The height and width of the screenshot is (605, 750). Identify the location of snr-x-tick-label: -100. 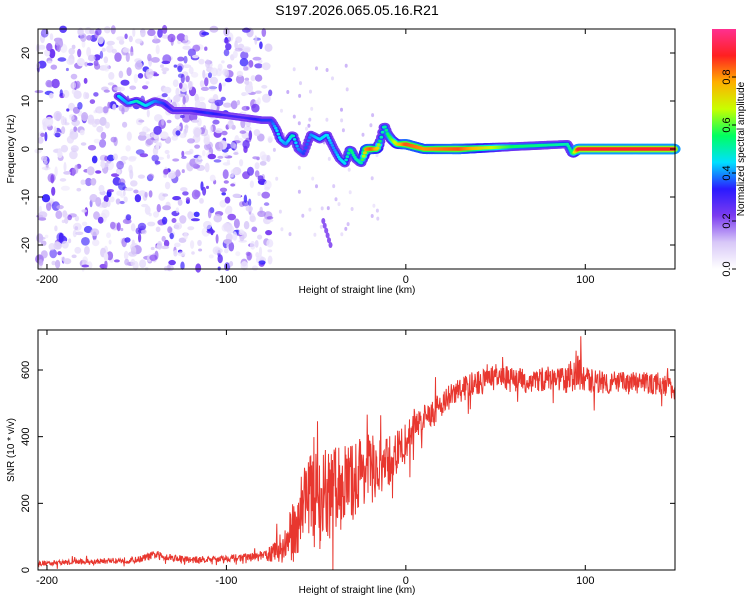
(226, 581).